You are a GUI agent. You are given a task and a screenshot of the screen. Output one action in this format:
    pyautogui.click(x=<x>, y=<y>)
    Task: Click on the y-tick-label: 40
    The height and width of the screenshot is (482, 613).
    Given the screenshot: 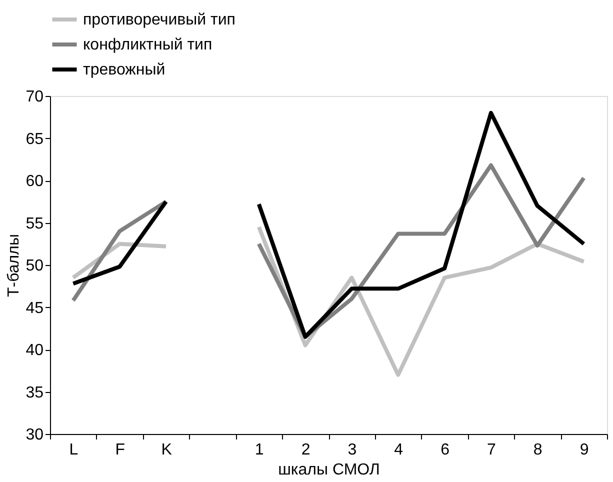 What is the action you would take?
    pyautogui.click(x=35, y=350)
    